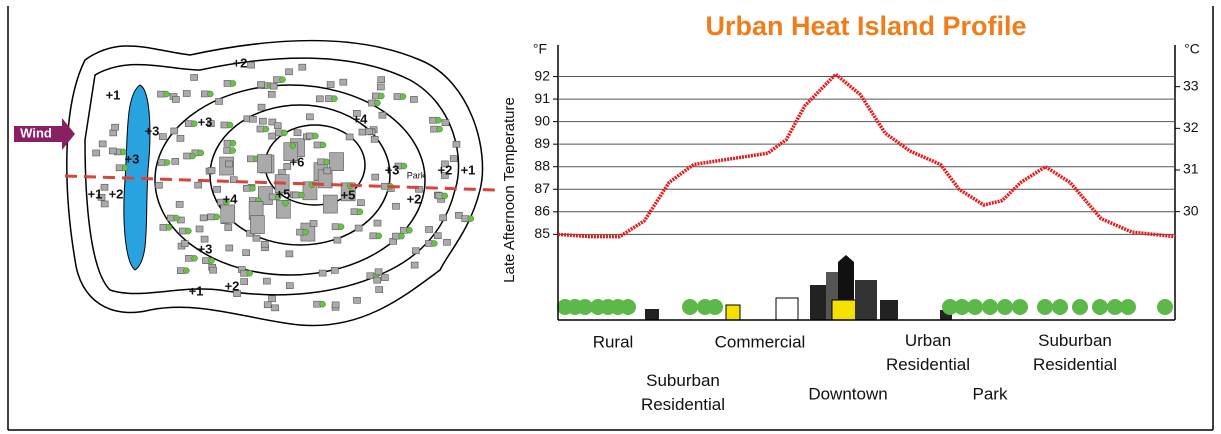 This screenshot has width=1221, height=434. Describe the element at coordinates (542, 143) in the screenshot. I see `y-tick-label: 89` at that location.